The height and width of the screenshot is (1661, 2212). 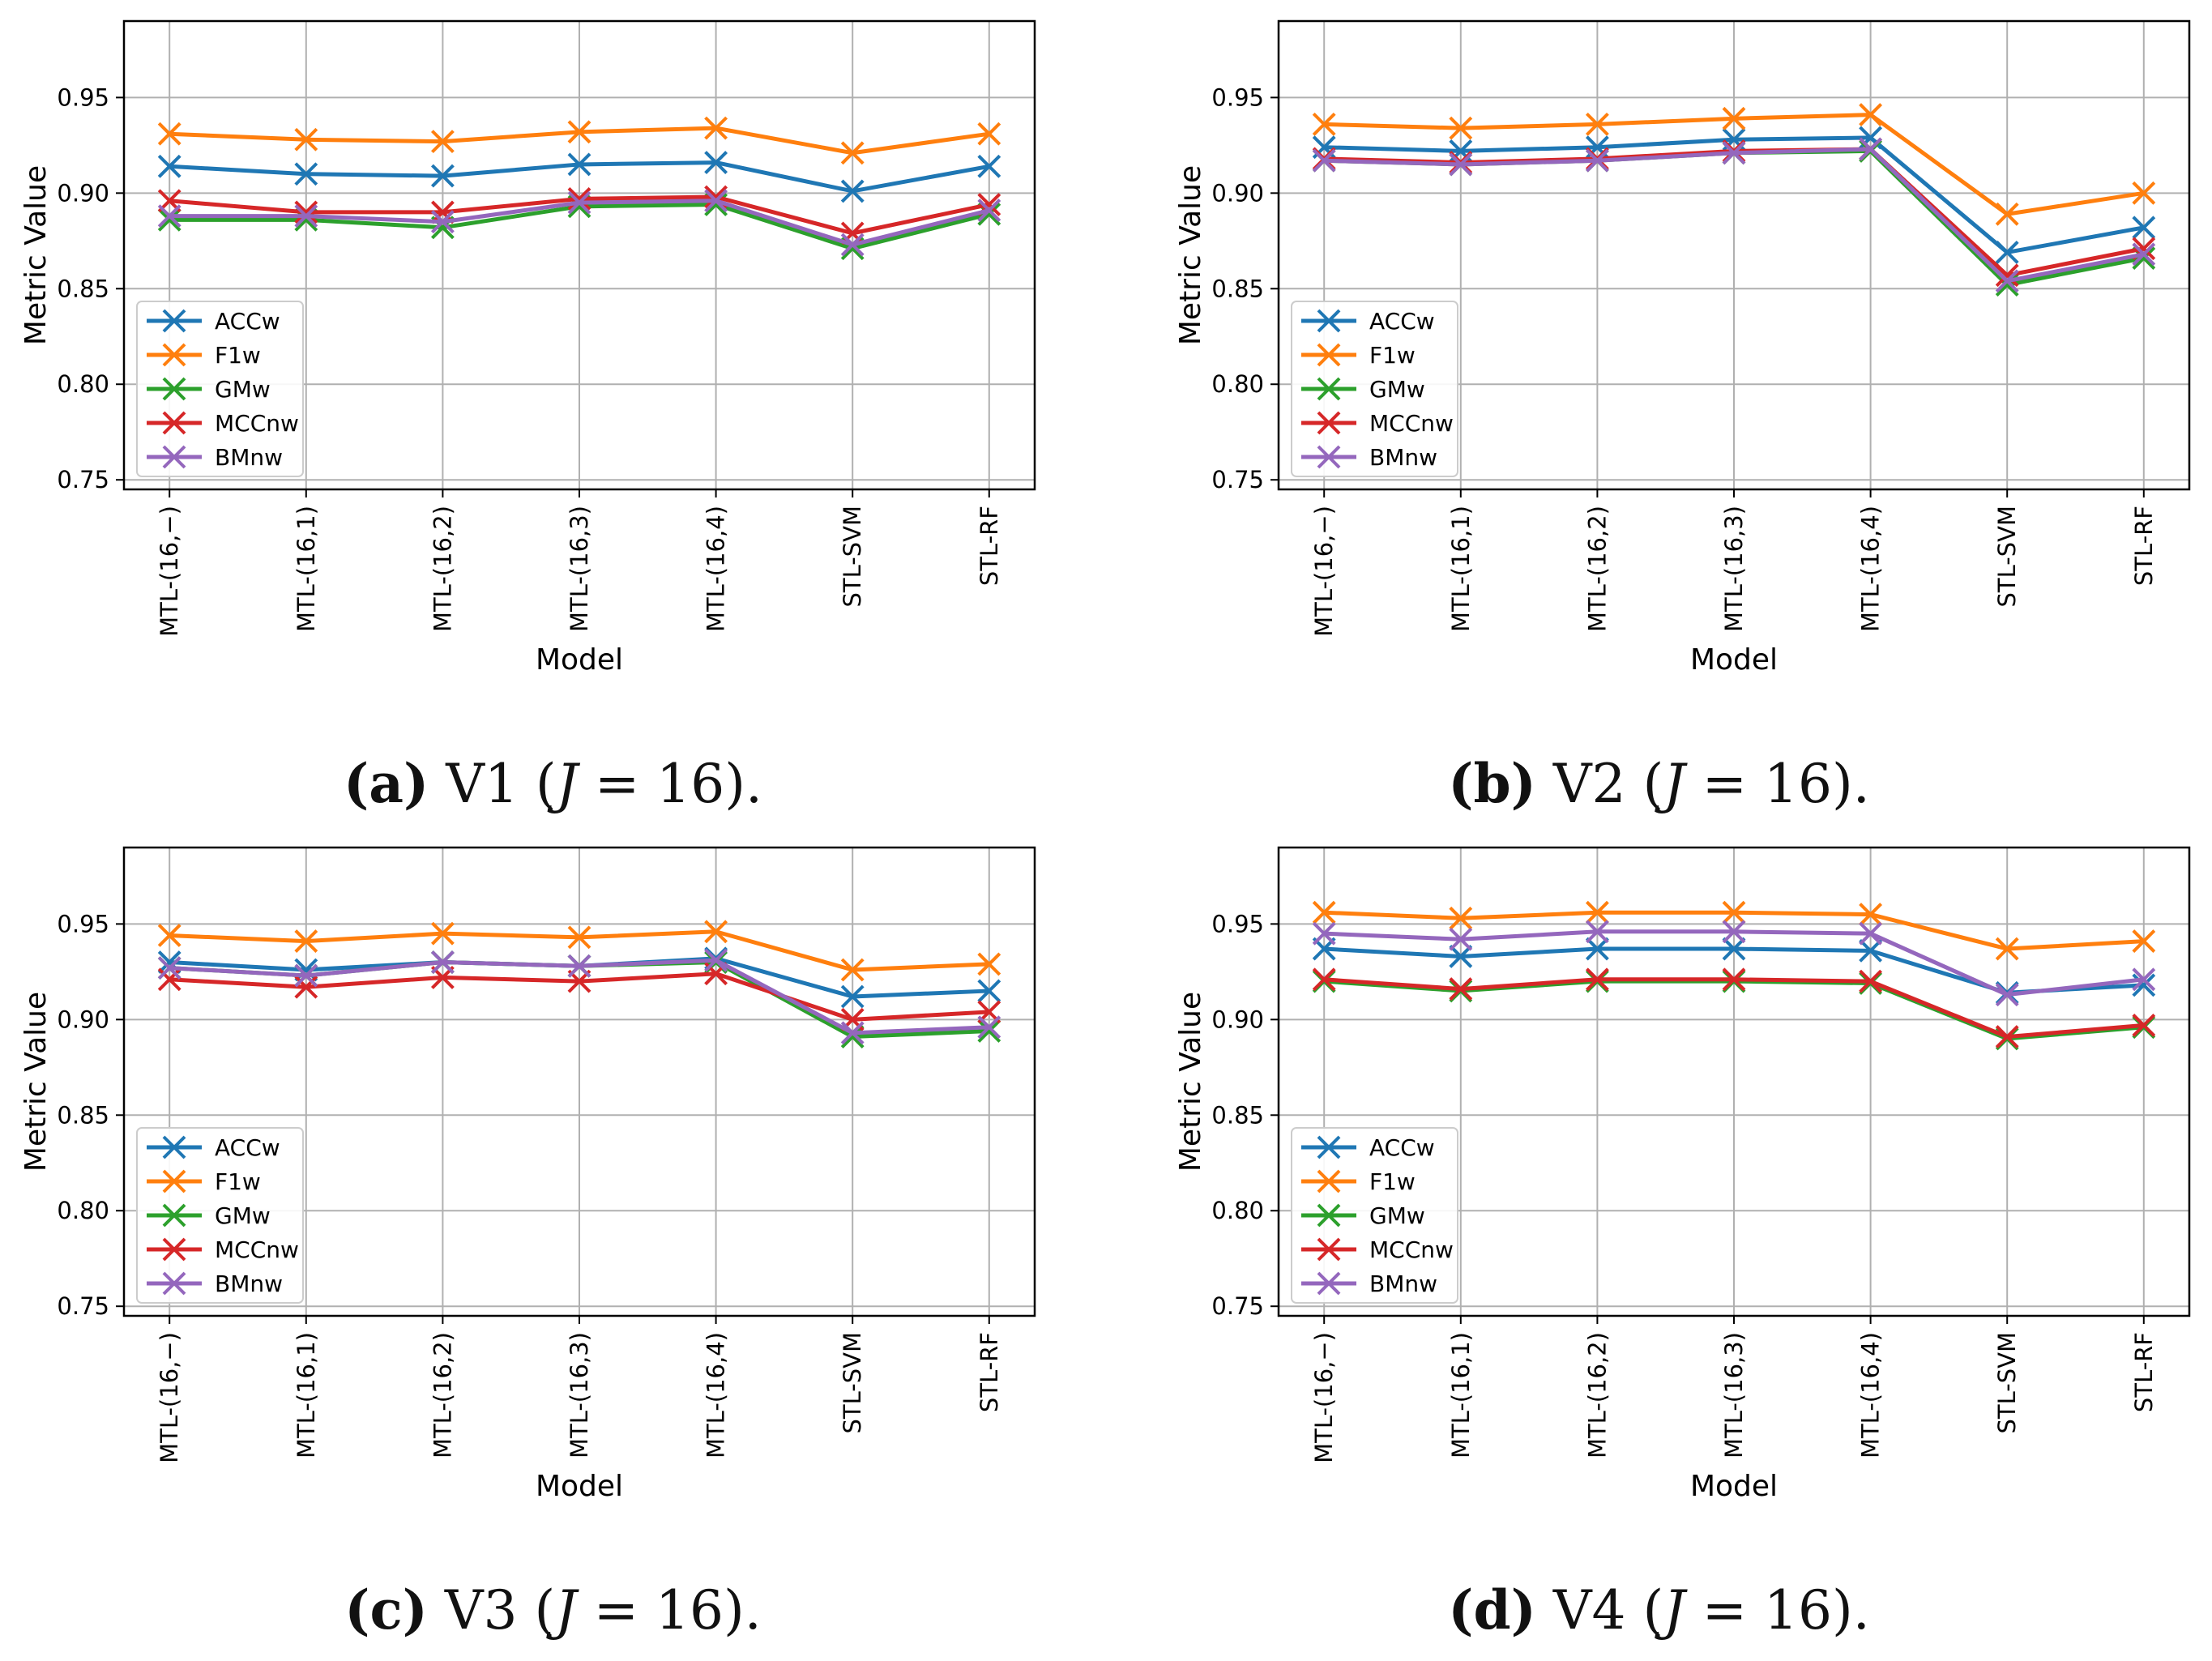 What do you see at coordinates (1397, 1215) in the screenshot?
I see `chart-d-legend-label-GMw: GMw` at bounding box center [1397, 1215].